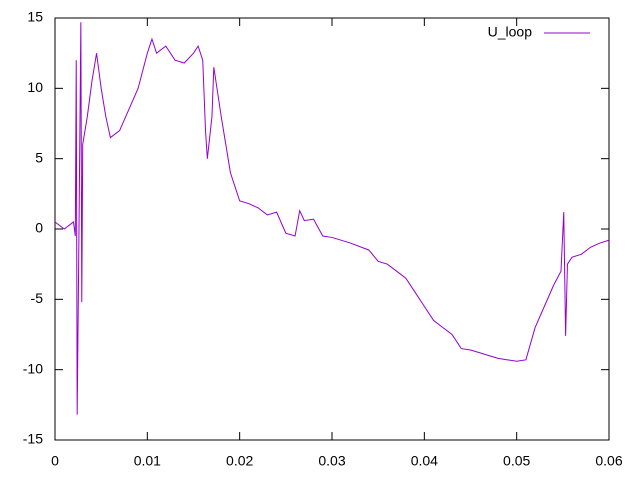  I want to click on x-tick-label: 0.01, so click(147, 461).